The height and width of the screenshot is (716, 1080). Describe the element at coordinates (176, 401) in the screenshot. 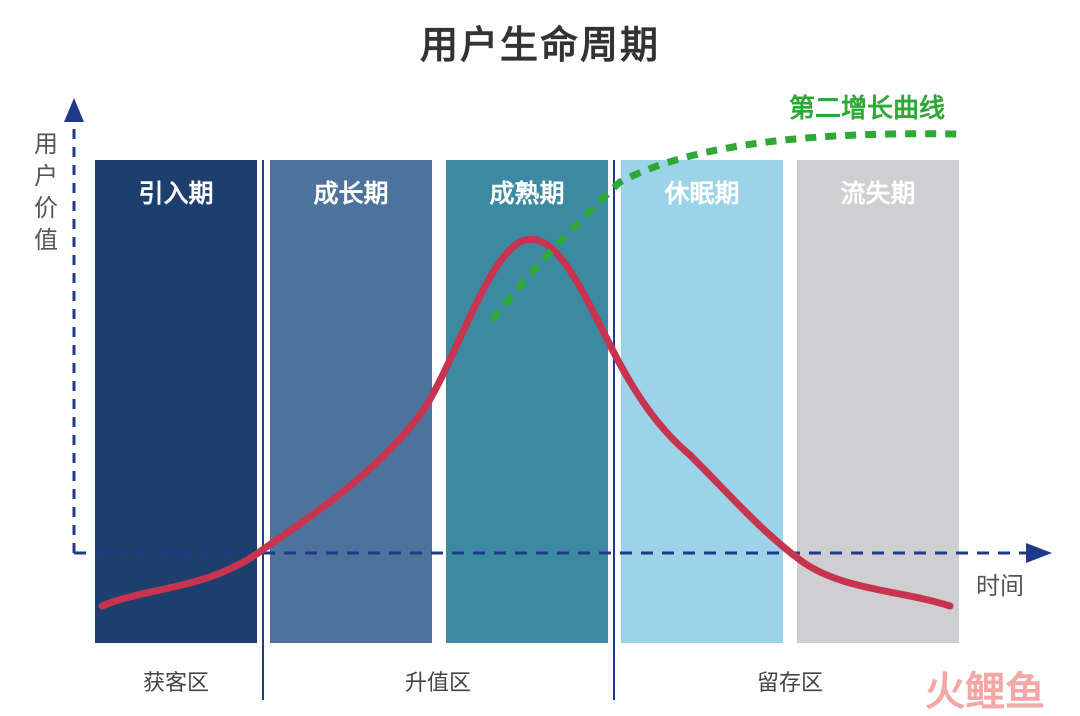

I see `stage-column-intro` at that location.